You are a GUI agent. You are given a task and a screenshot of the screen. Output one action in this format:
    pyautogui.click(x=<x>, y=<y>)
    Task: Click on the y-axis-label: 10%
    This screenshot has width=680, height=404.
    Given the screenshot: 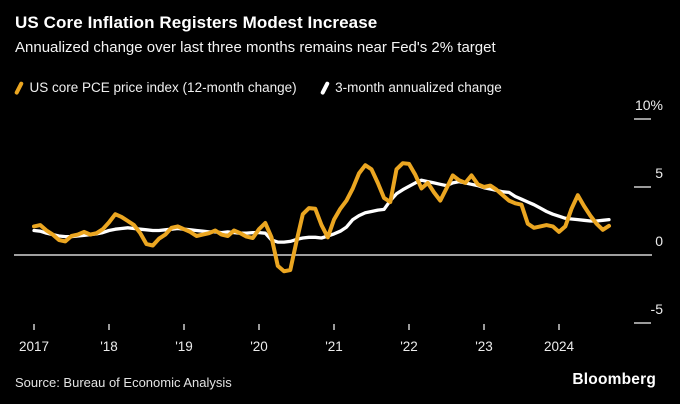 What is the action you would take?
    pyautogui.click(x=649, y=105)
    